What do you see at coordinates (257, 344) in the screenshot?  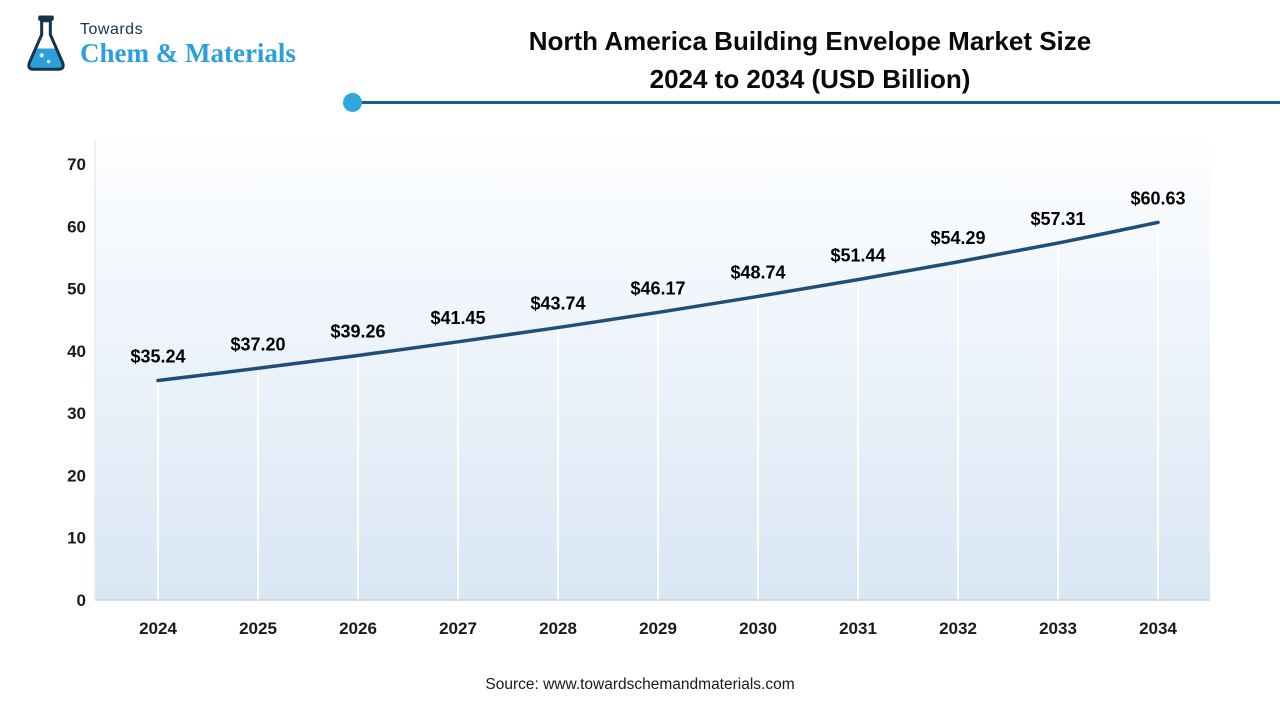 I see `data-label: $37.20` at bounding box center [257, 344].